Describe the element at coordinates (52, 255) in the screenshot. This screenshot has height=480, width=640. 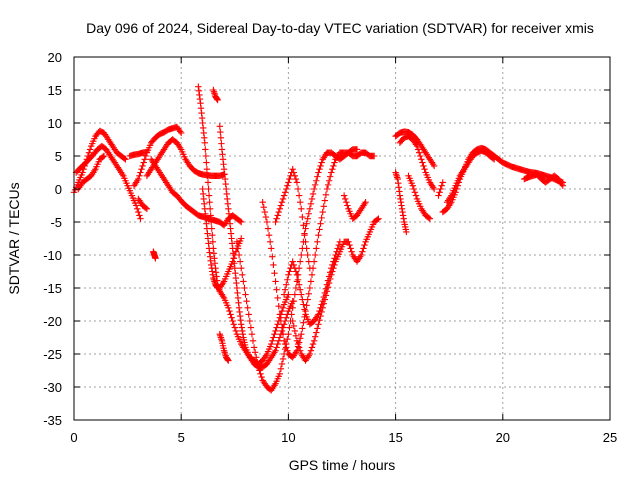
I see `y-tick-label: -10` at that location.